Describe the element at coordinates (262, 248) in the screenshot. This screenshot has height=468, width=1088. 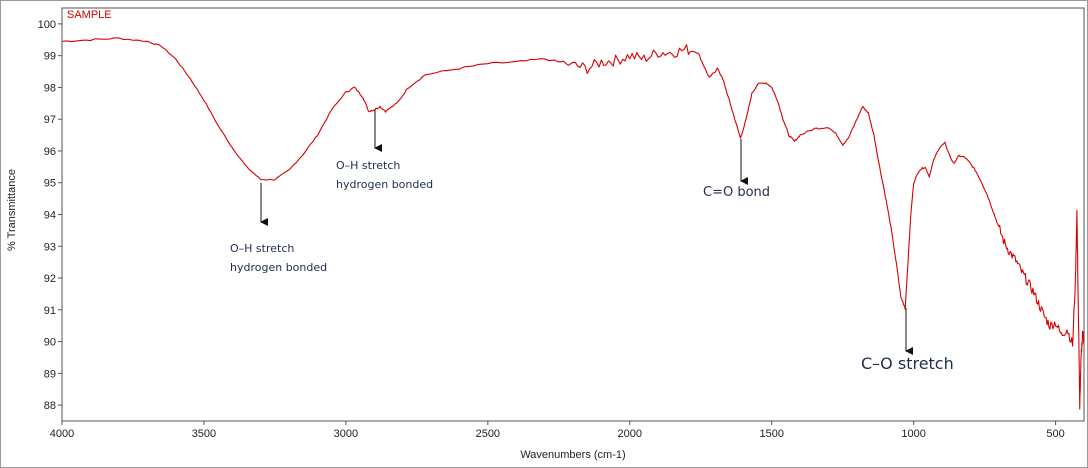
I see `annotation-oh-broad-line1: O–H stretch` at that location.